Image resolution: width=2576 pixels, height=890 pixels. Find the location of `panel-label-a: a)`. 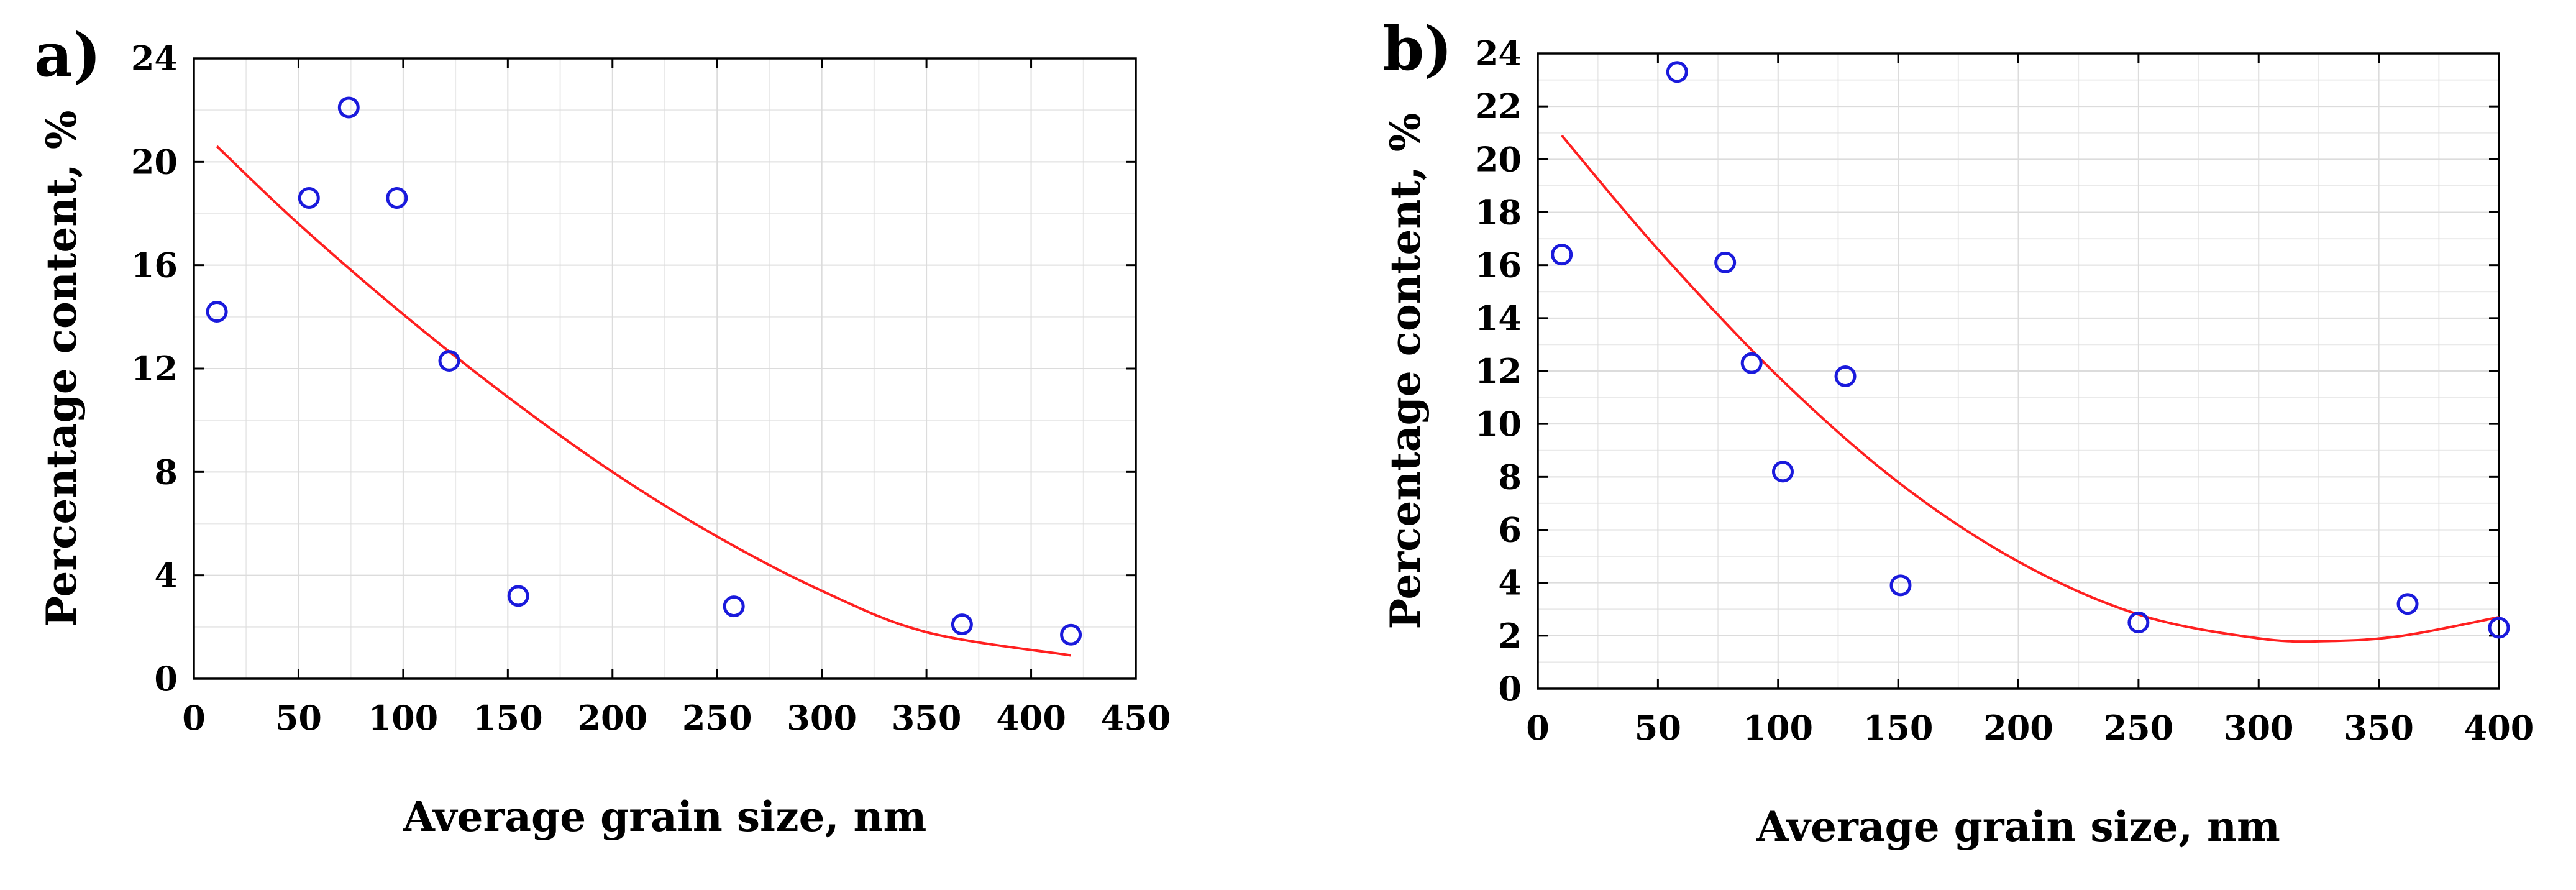

panel-label-a: a) is located at coordinates (67, 55).